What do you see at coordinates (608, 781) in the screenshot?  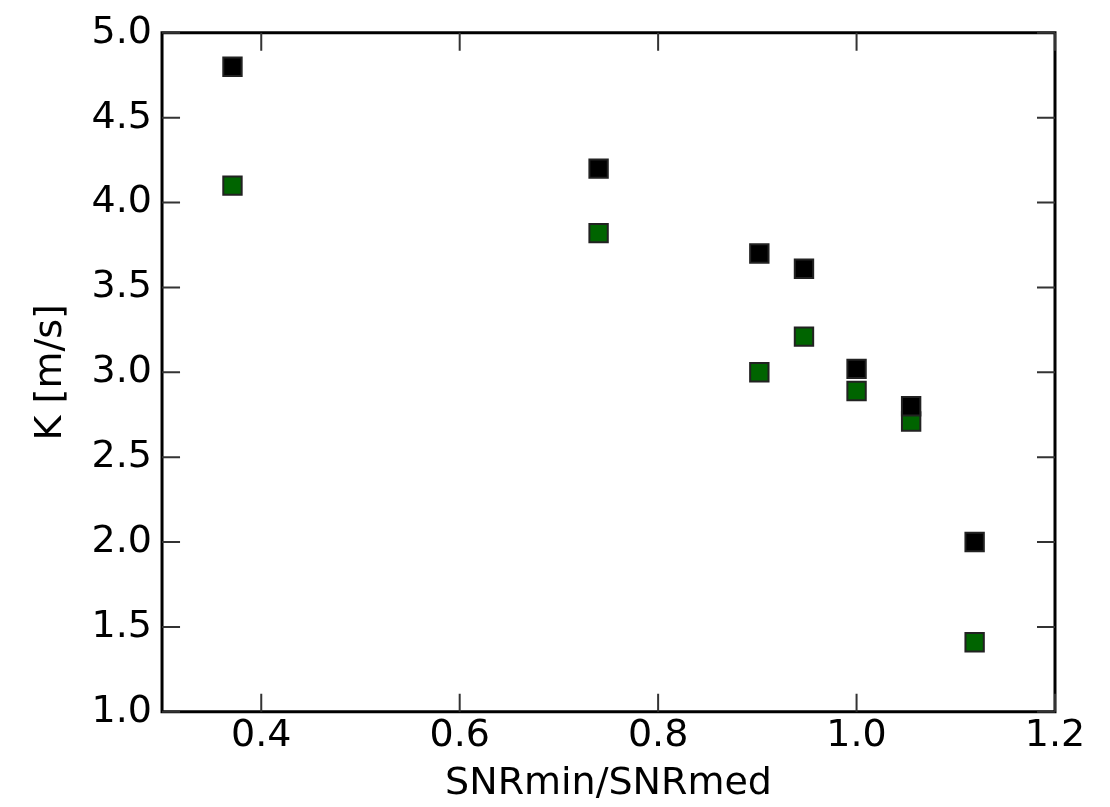 I see `x-axis-title: SNRmin/SNRmed` at bounding box center [608, 781].